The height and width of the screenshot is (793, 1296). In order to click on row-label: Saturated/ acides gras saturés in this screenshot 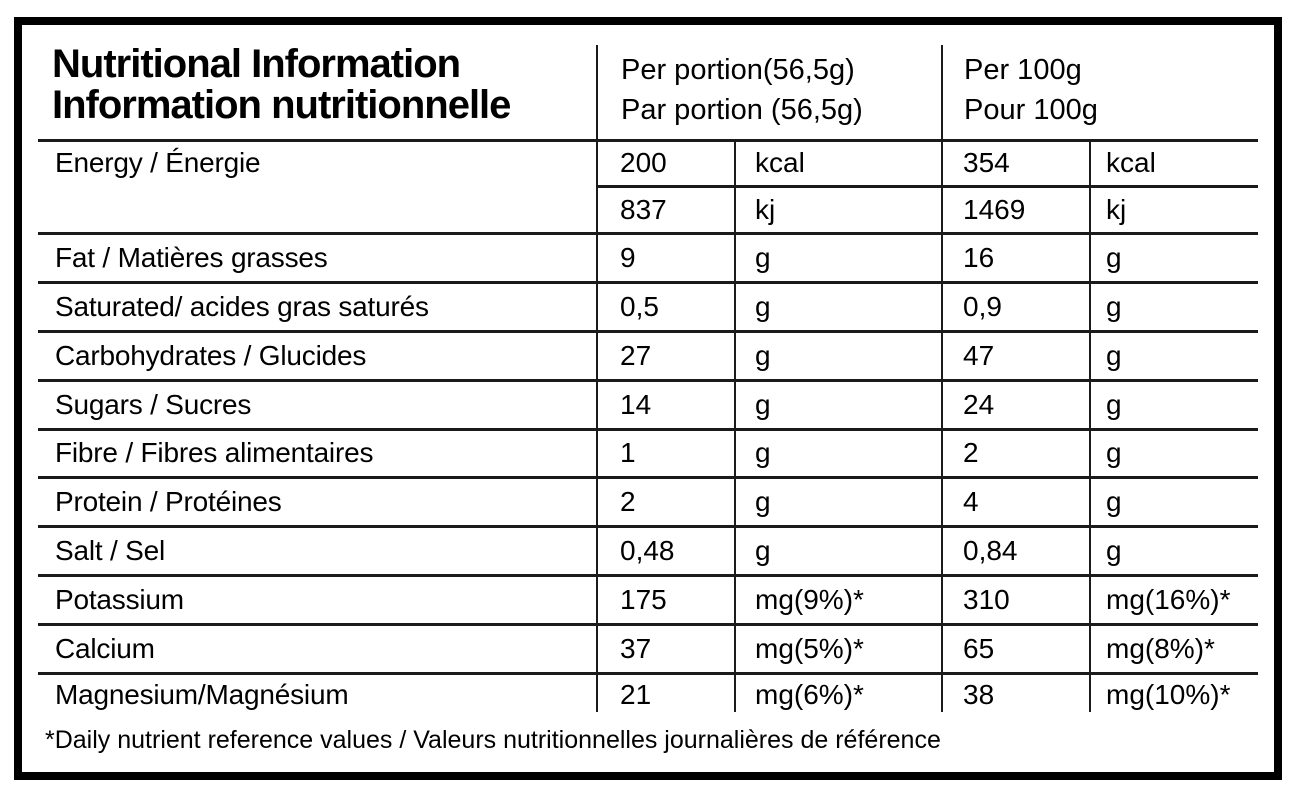, I will do `click(242, 306)`.